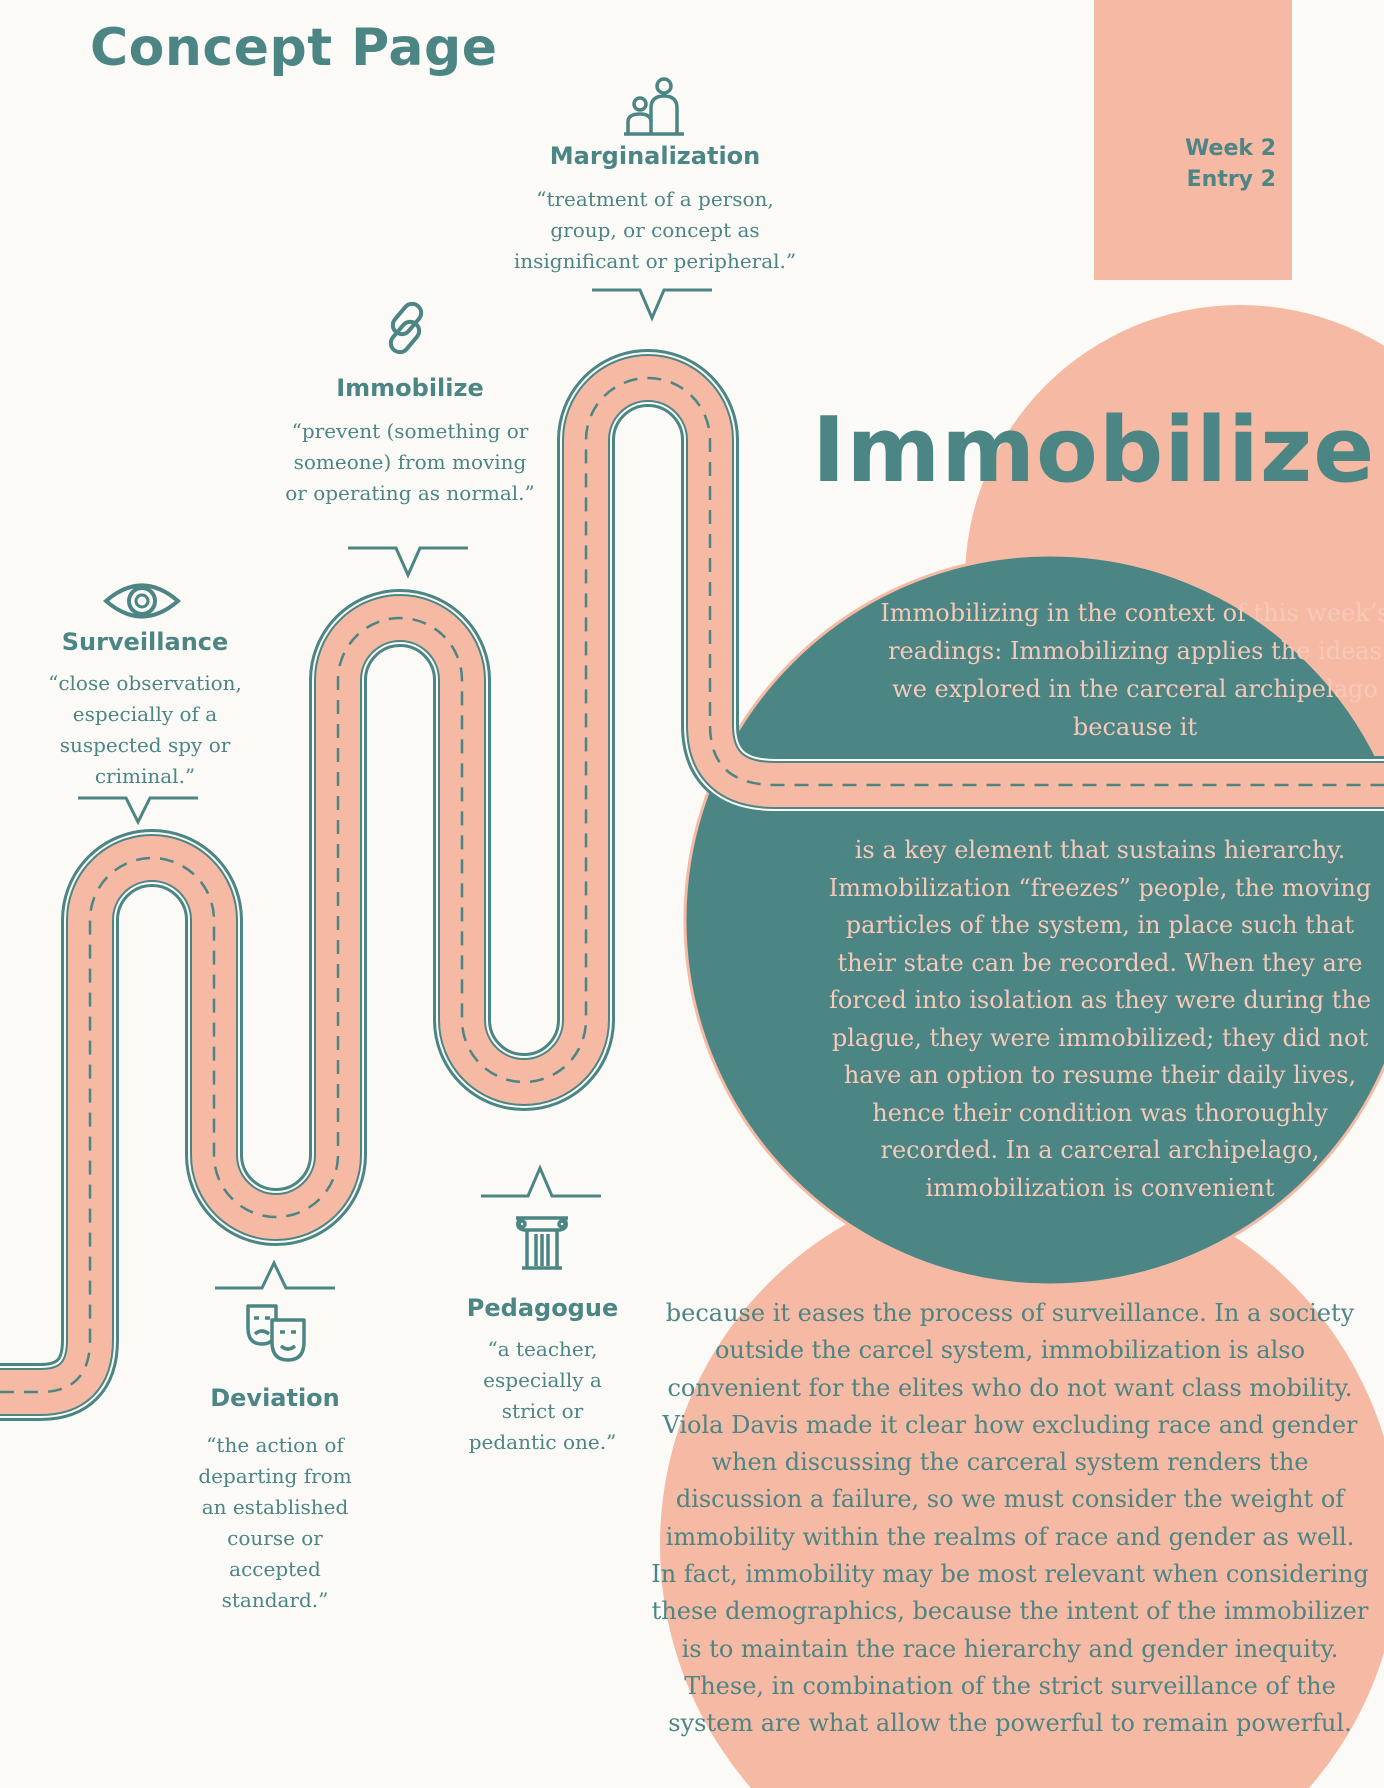 This screenshot has height=1788, width=1384. Describe the element at coordinates (145, 642) in the screenshot. I see `term-name: Surveillance` at that location.